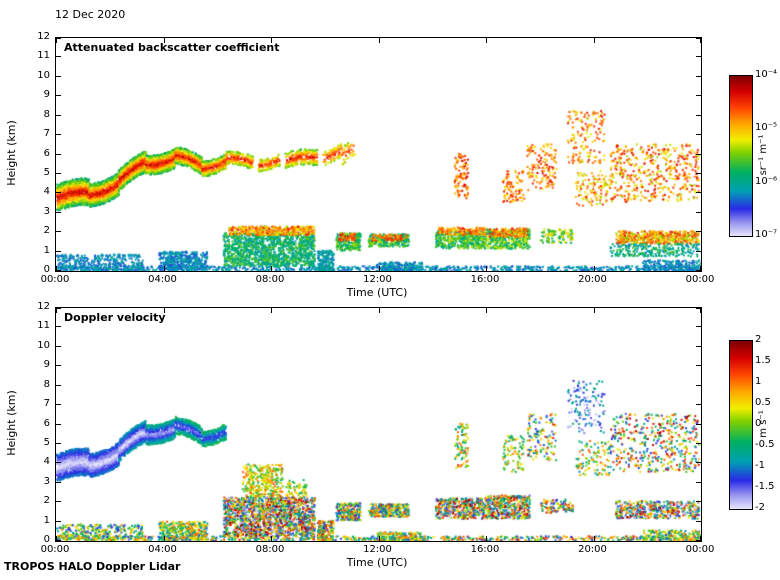 The width and height of the screenshot is (780, 580). I want to click on colorbar-tick-label: 0, so click(758, 423).